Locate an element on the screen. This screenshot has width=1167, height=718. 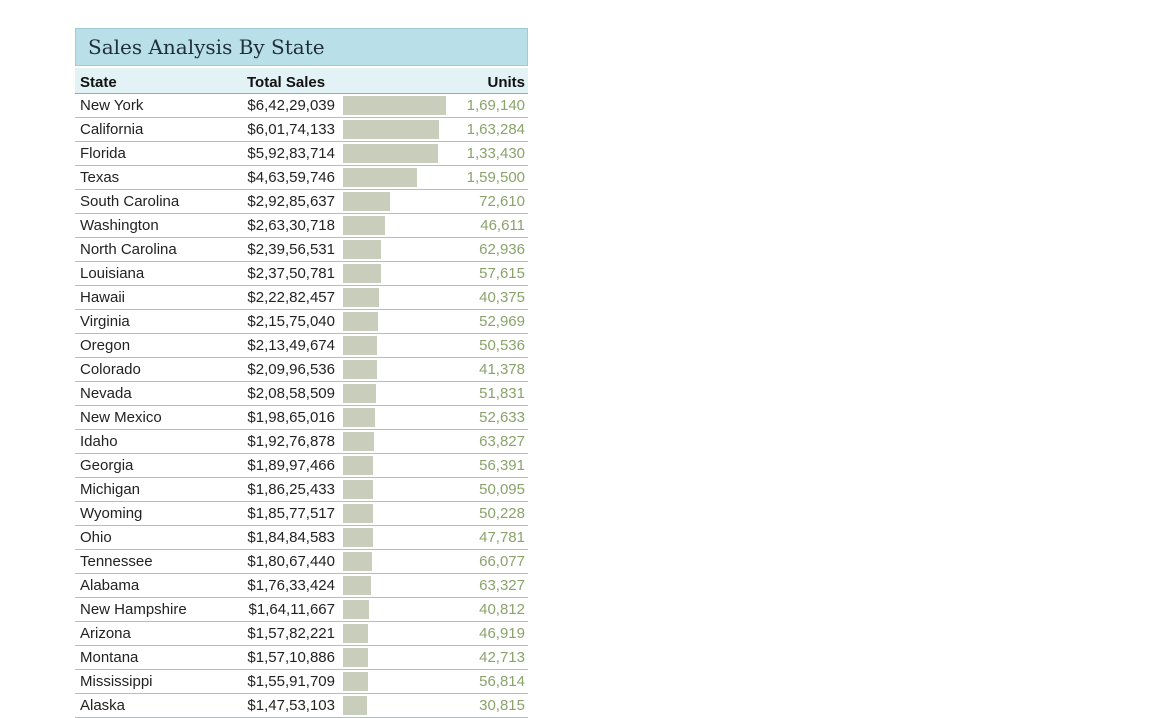
table-row: Alaska $1,47,53,103 30,815 is located at coordinates (301, 706).